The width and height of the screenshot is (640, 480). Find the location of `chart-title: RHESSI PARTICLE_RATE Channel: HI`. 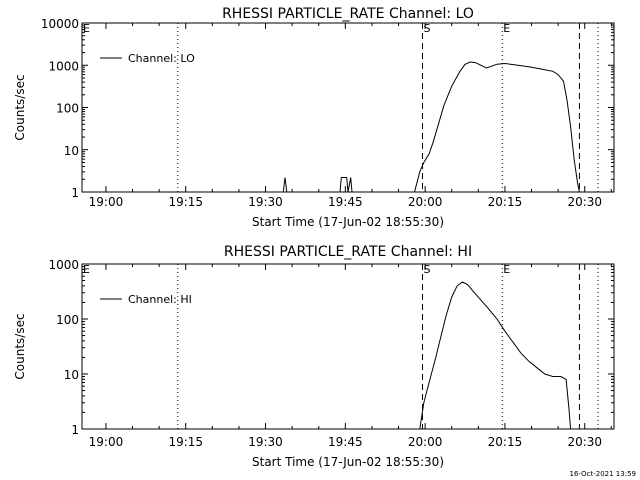

chart-title: RHESSI PARTICLE_RATE Channel: HI is located at coordinates (348, 252).